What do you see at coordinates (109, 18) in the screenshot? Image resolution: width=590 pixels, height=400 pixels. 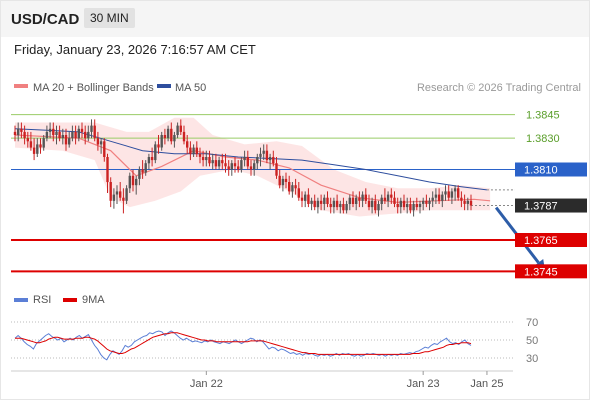 I see `timeframe-button: 30 MIN` at bounding box center [109, 18].